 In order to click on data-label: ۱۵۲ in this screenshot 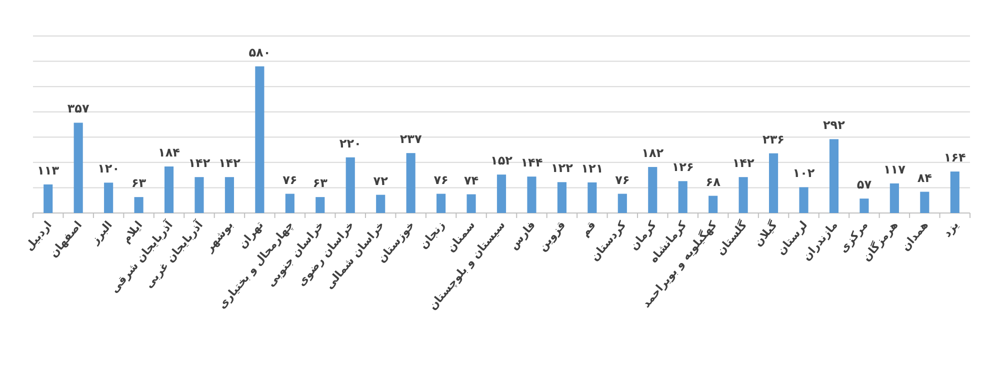, I will do `click(502, 161)`.